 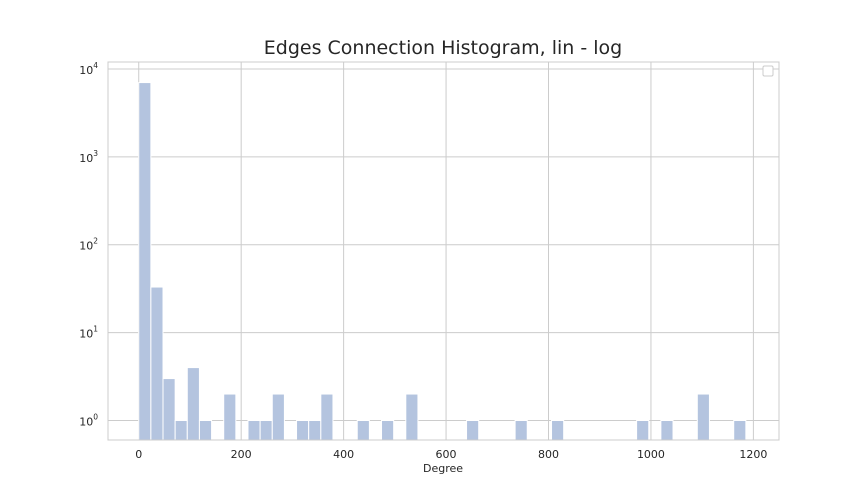 I want to click on x-tick-label: 0, so click(x=138, y=454).